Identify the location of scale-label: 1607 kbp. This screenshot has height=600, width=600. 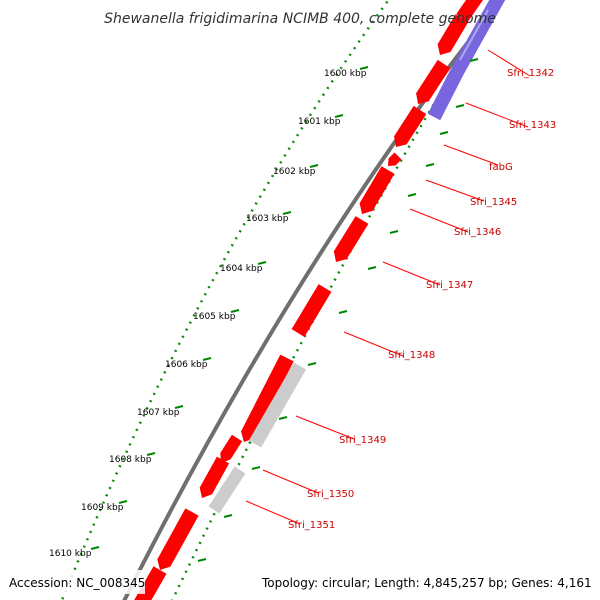
(158, 413).